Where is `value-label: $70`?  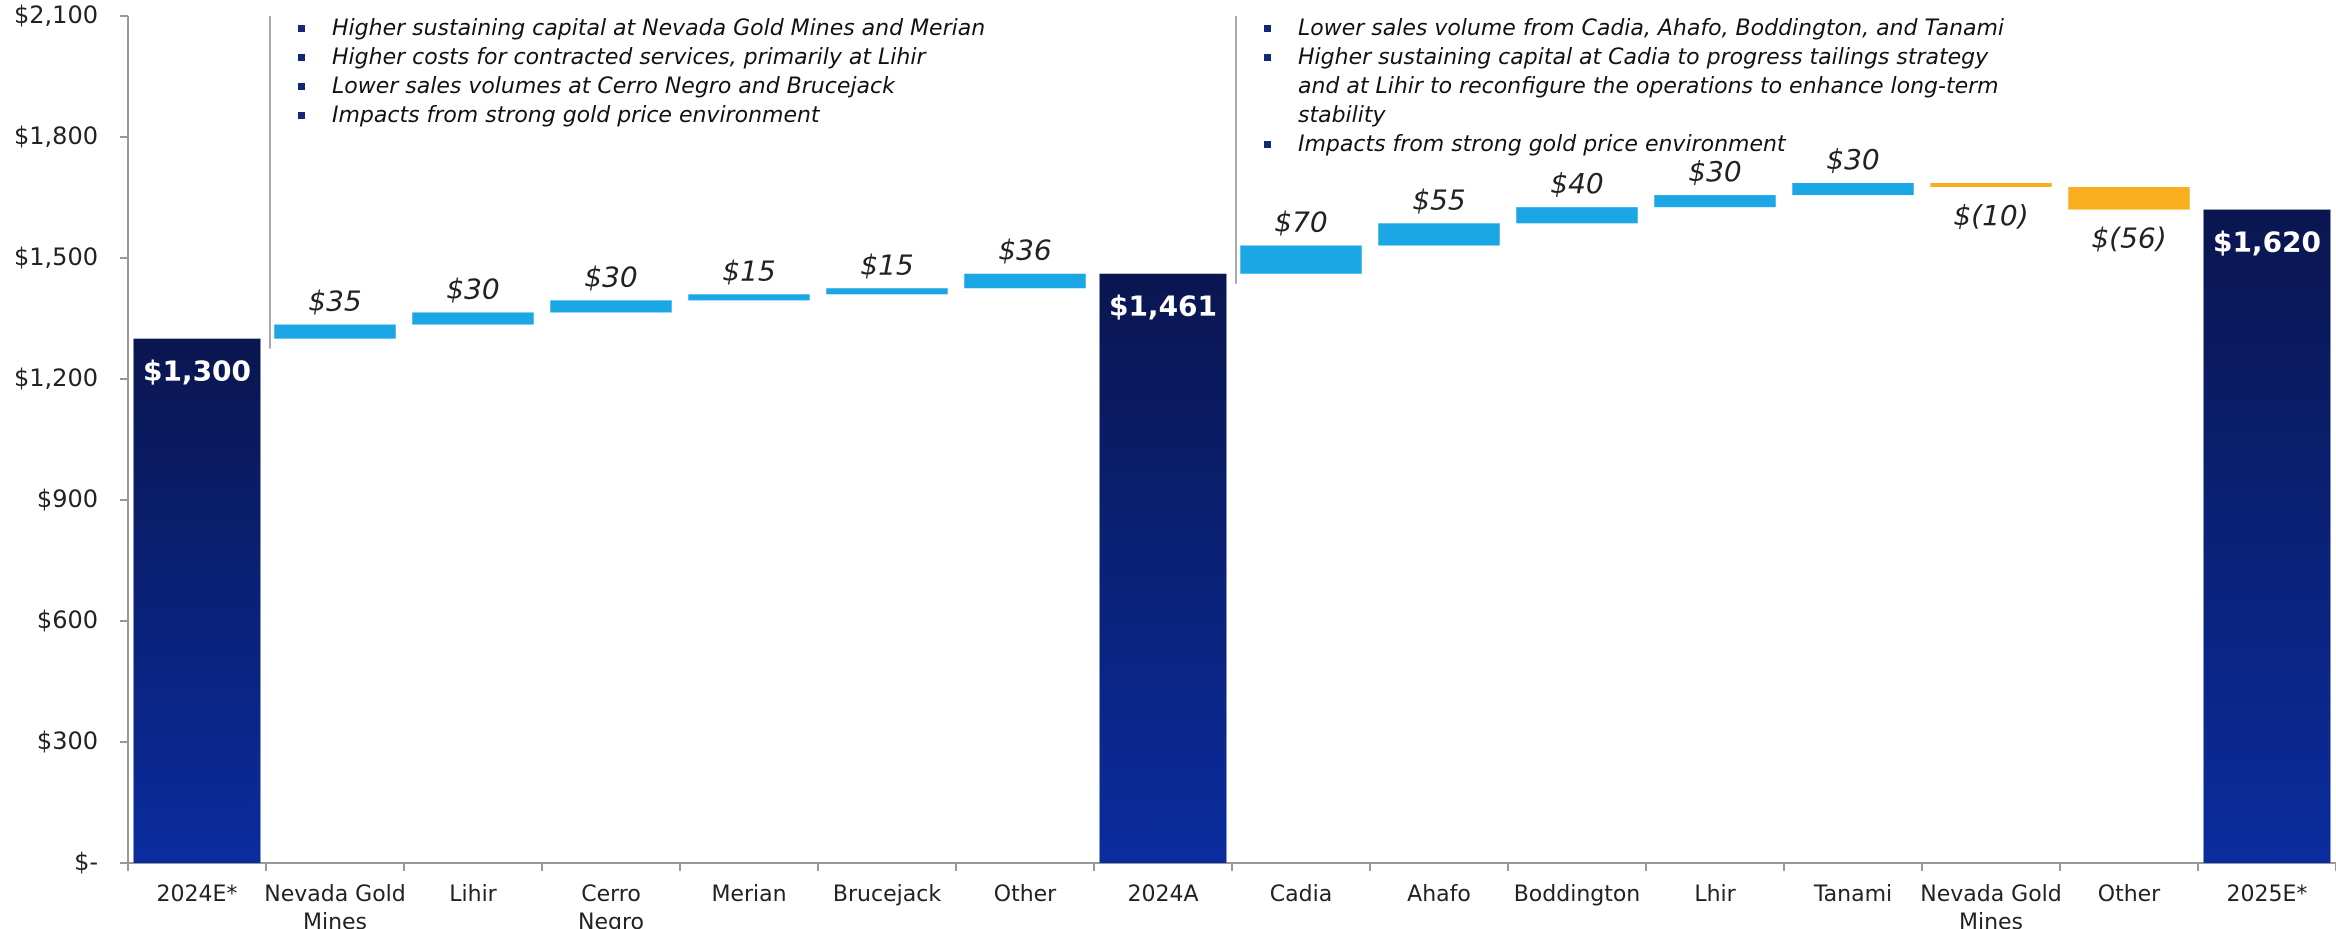
value-label: $70 is located at coordinates (1300, 221).